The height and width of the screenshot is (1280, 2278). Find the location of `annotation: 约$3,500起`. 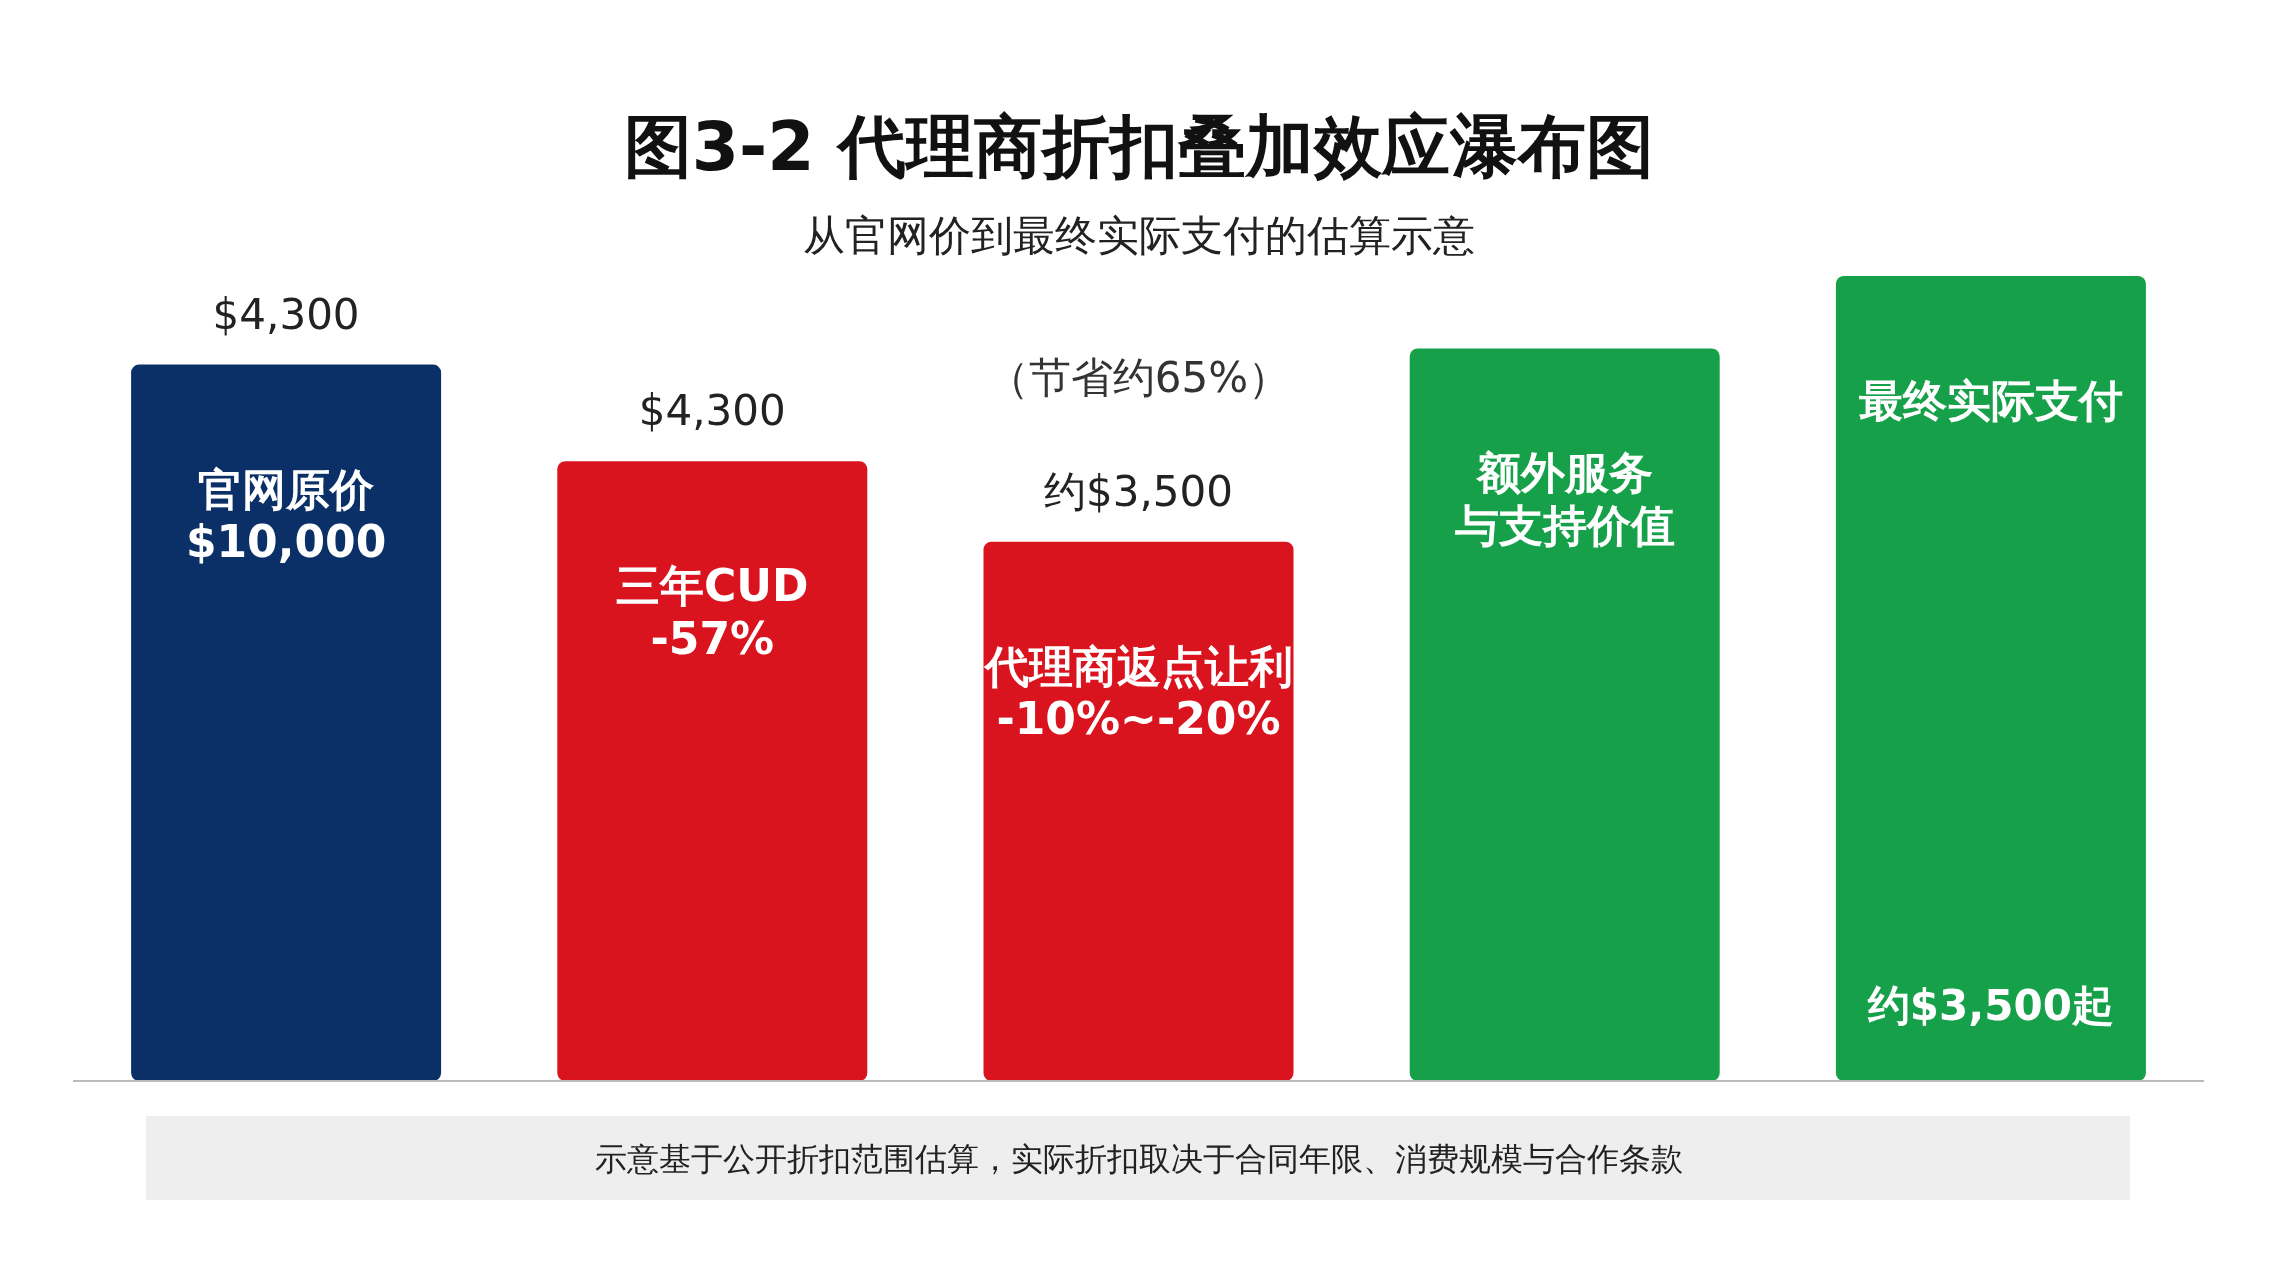

annotation: 约$3,500起 is located at coordinates (1990, 1005).